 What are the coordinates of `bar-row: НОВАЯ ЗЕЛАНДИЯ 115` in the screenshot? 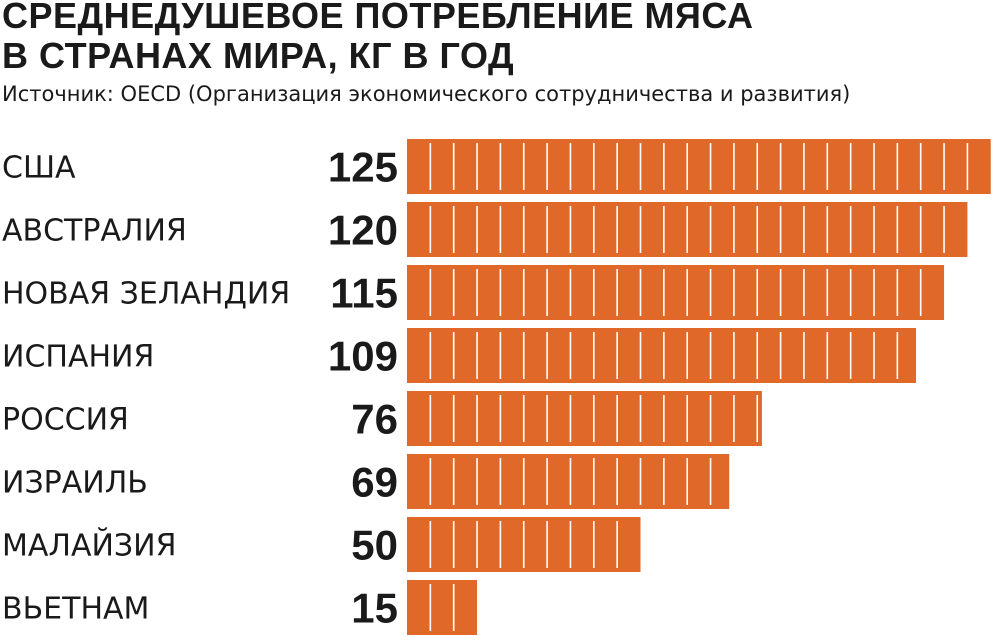 It's located at (473, 292).